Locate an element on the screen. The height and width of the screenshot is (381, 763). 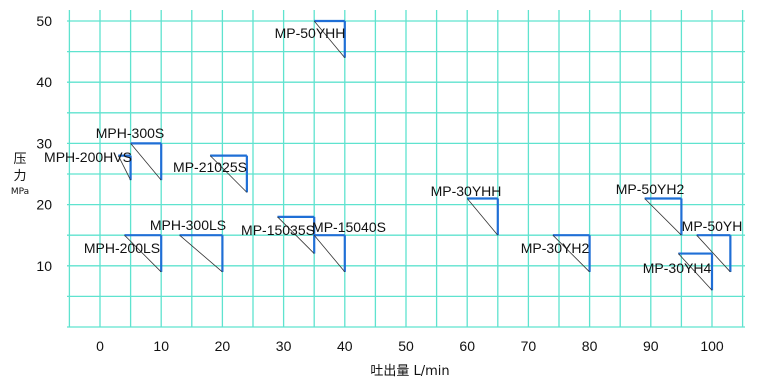
x-tick-label: 70 is located at coordinates (529, 346).